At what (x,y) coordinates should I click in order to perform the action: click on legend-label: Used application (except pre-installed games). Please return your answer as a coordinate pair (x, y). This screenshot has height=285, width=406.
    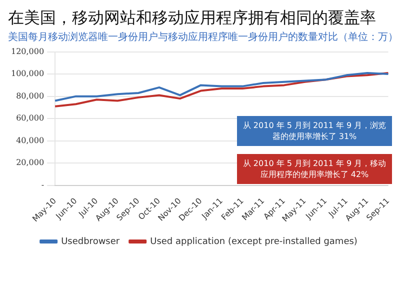
    Looking at the image, I should click on (254, 241).